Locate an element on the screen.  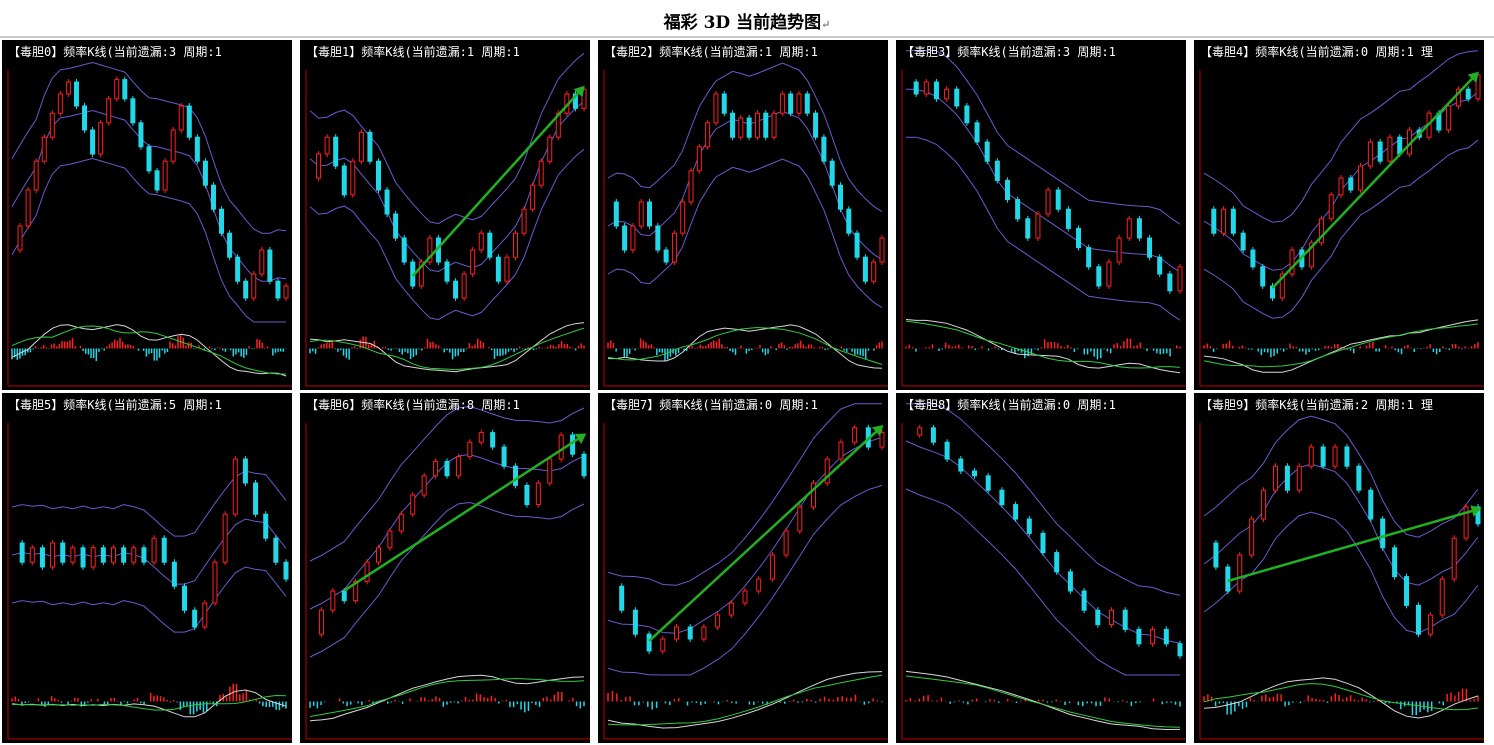
title-text: 福彩 3D 当前趋势图 is located at coordinates (742, 23).